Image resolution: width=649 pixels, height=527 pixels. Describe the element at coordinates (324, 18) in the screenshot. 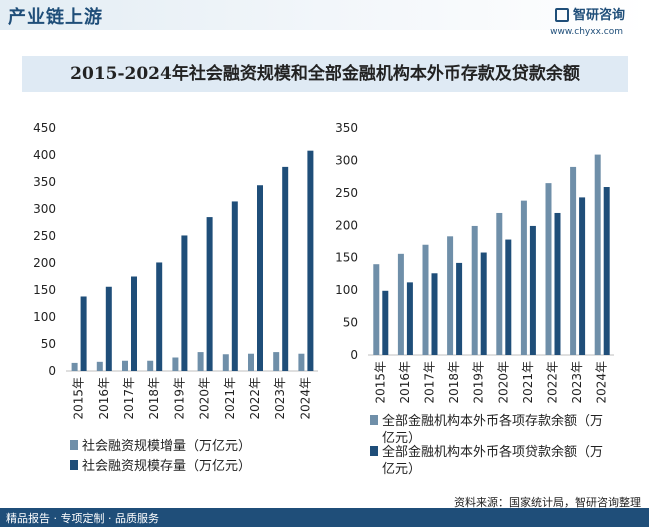

I see `header-bar: 产业链上游 智研咨询 www.chyxx.com` at that location.